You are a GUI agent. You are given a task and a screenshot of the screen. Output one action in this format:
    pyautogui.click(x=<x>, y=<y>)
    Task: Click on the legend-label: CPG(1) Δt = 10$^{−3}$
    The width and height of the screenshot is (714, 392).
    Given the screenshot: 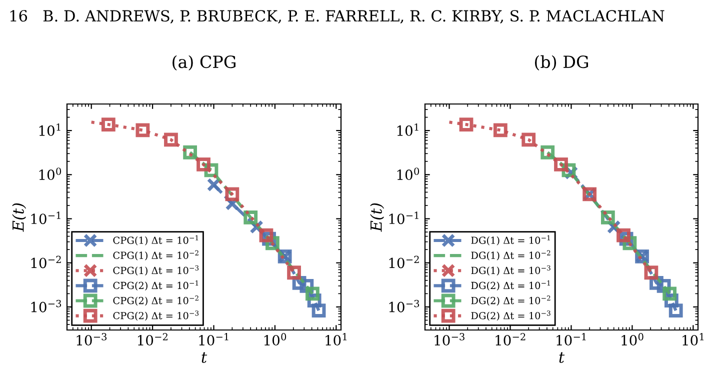 What is the action you would take?
    pyautogui.click(x=156, y=270)
    